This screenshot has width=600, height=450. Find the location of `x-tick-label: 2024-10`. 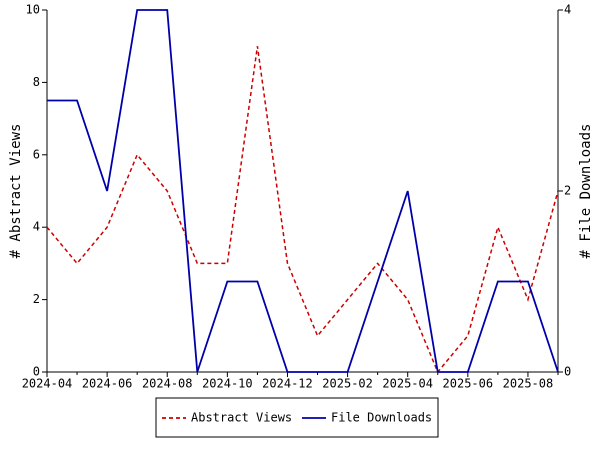

x-tick-label: 2024-10 is located at coordinates (227, 384).